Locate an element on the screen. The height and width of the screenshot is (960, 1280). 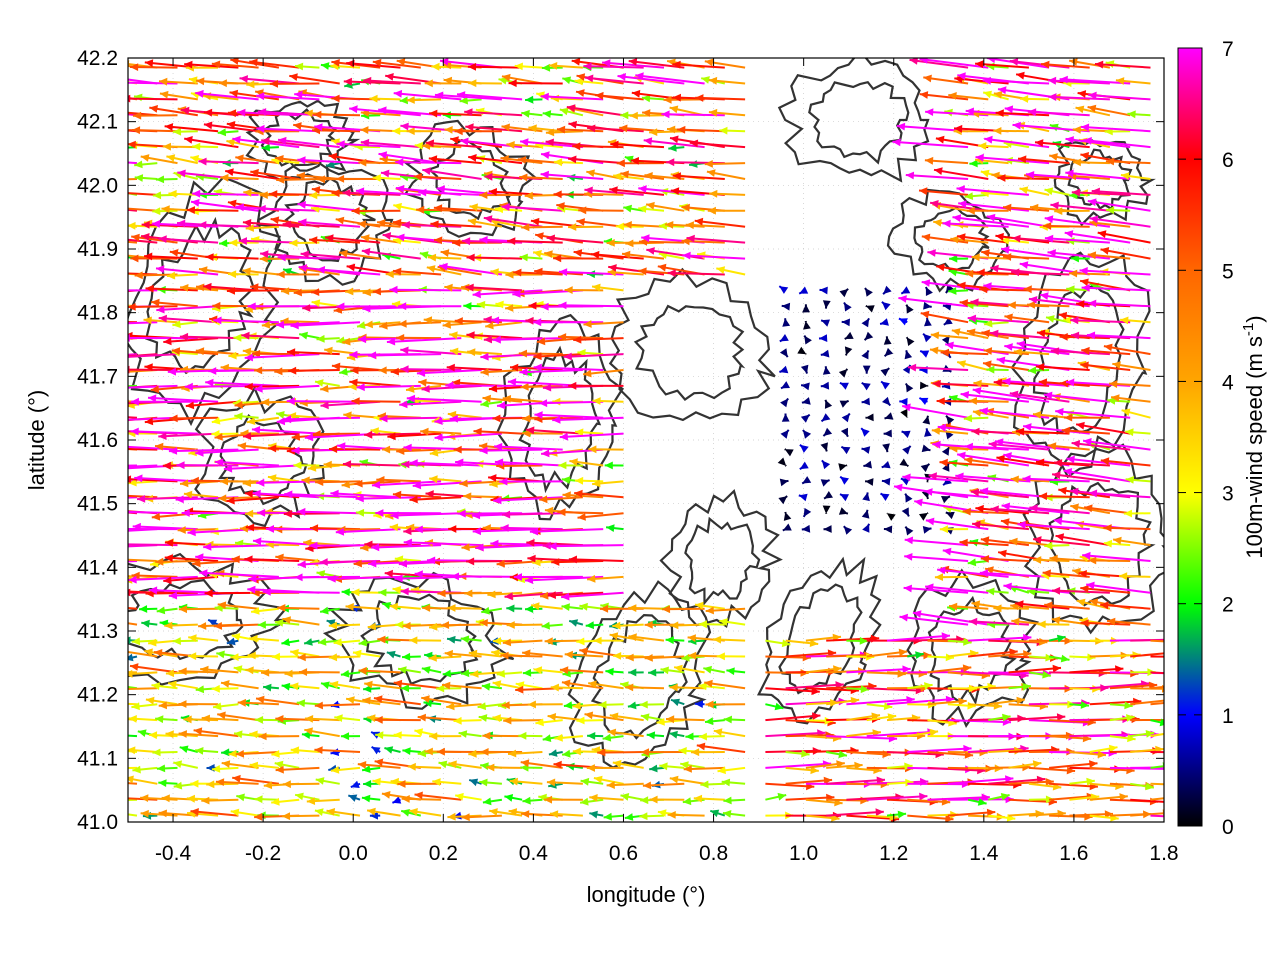
x-tick-label: 0.0 is located at coordinates (353, 853).